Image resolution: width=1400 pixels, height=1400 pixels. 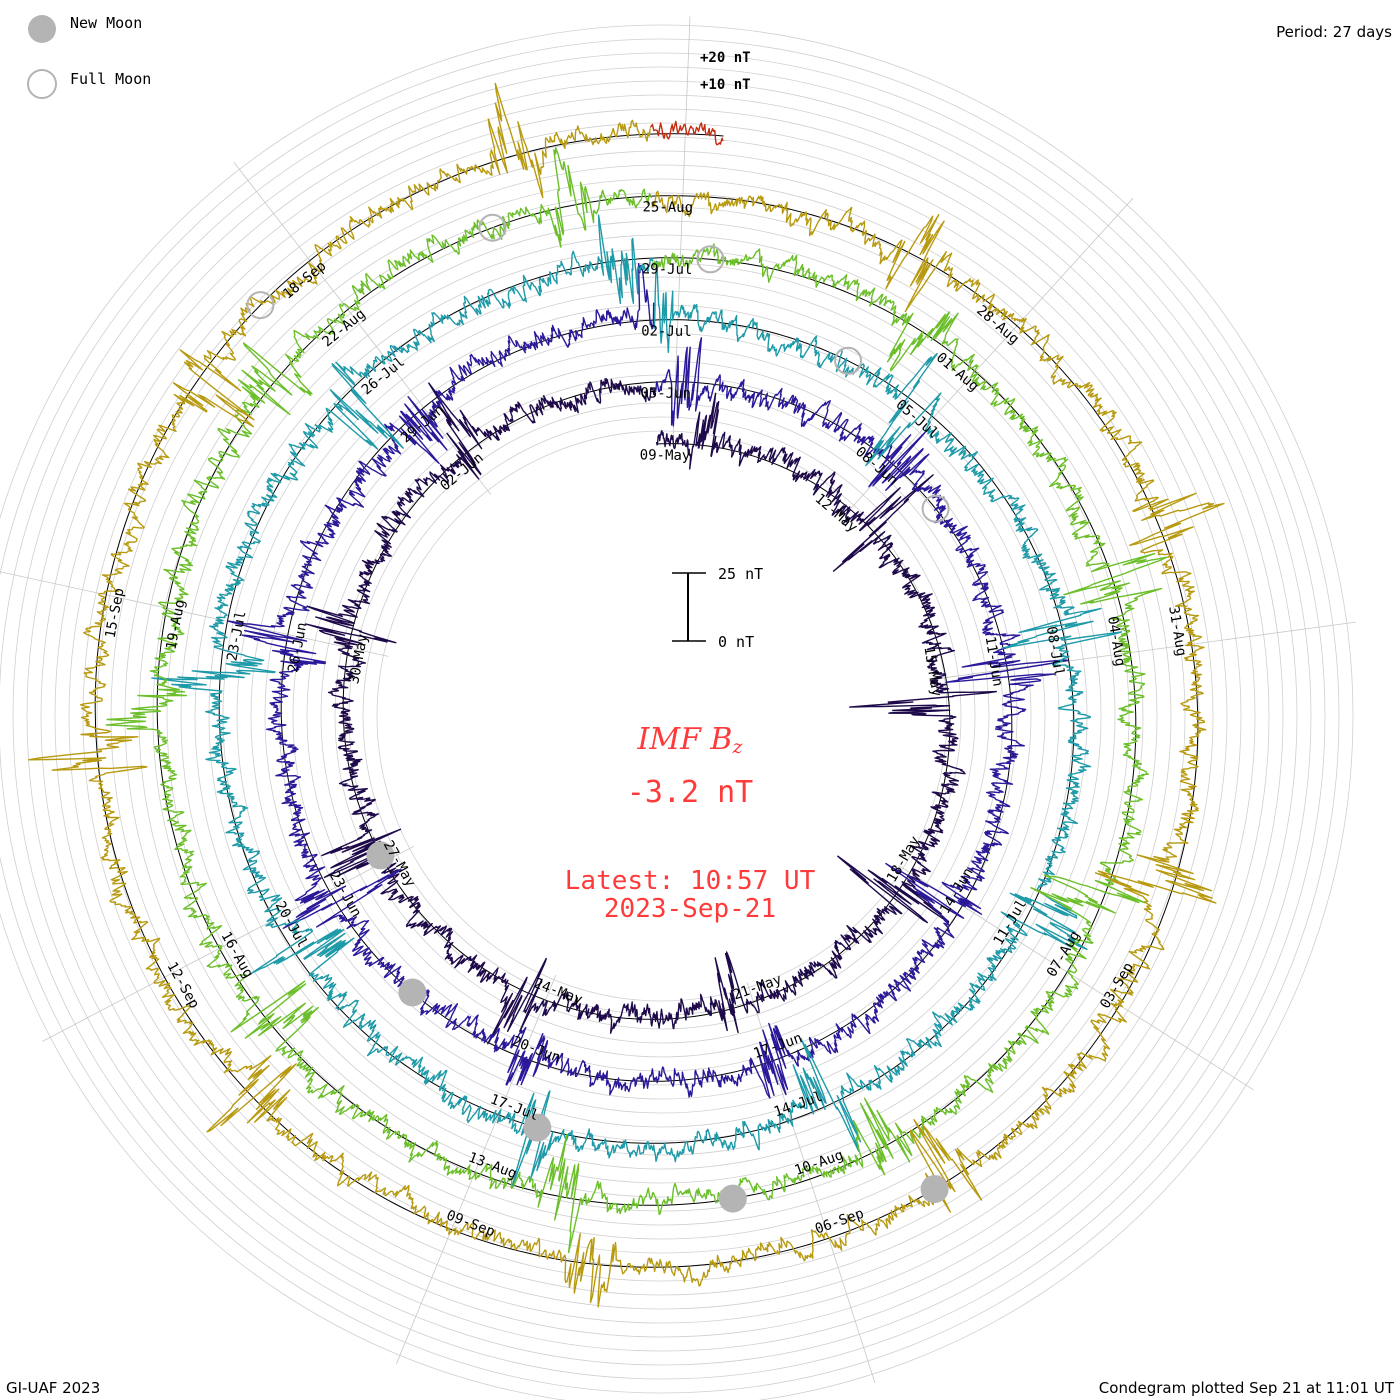 I want to click on full-moon-label: Full Moon, so click(x=110, y=79).